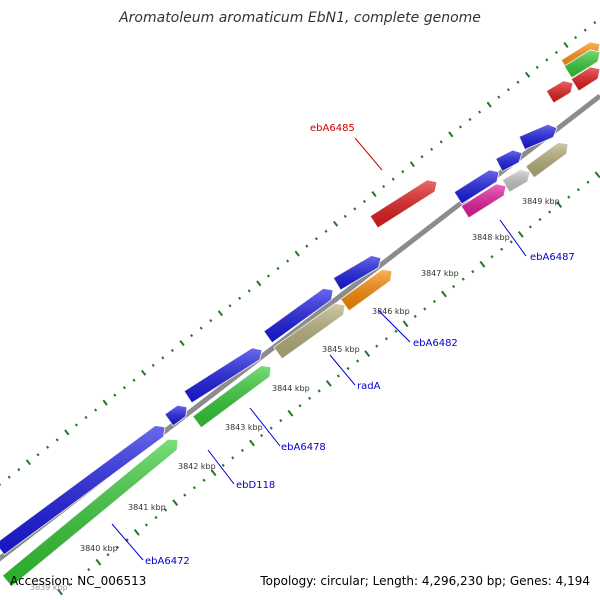 This screenshot has width=600, height=600. Describe the element at coordinates (303, 447) in the screenshot. I see `gene-label-ebA6478: ebA6478` at that location.